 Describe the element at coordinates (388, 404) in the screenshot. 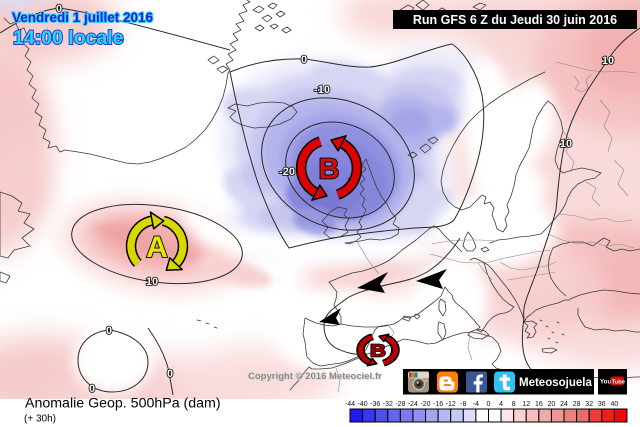

I see `svg-text: -32` at that location.